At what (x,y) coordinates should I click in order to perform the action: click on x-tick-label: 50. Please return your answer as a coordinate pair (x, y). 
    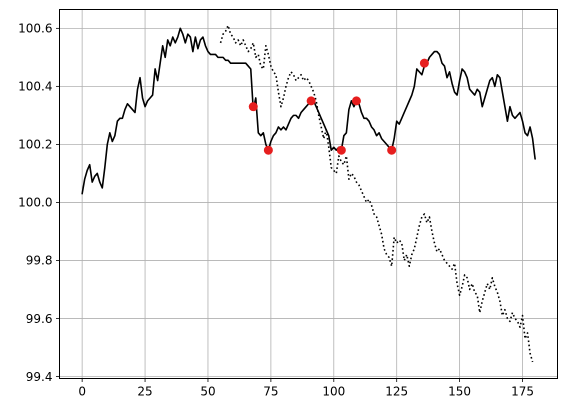
    Looking at the image, I should click on (207, 392).